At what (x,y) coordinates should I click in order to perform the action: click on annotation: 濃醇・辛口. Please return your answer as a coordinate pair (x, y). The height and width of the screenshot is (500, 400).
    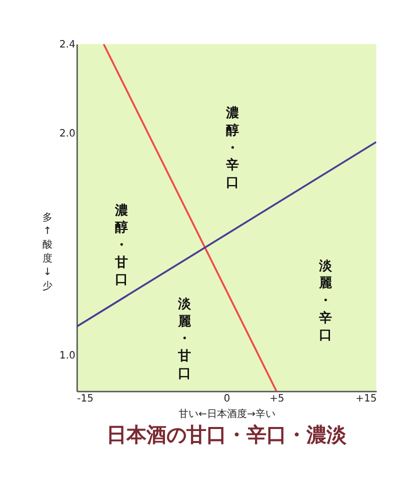
    Looking at the image, I should click on (231, 148).